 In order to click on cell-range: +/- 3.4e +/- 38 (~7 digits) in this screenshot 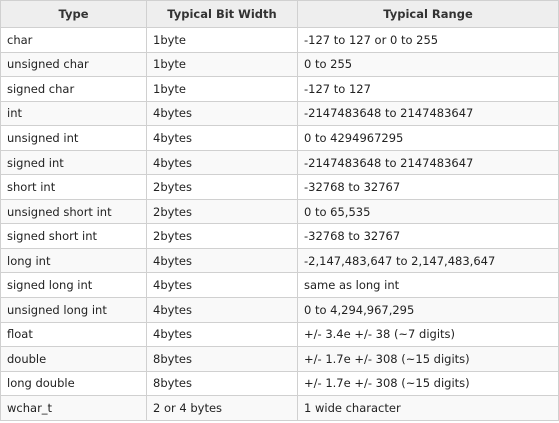, I will do `click(428, 334)`.